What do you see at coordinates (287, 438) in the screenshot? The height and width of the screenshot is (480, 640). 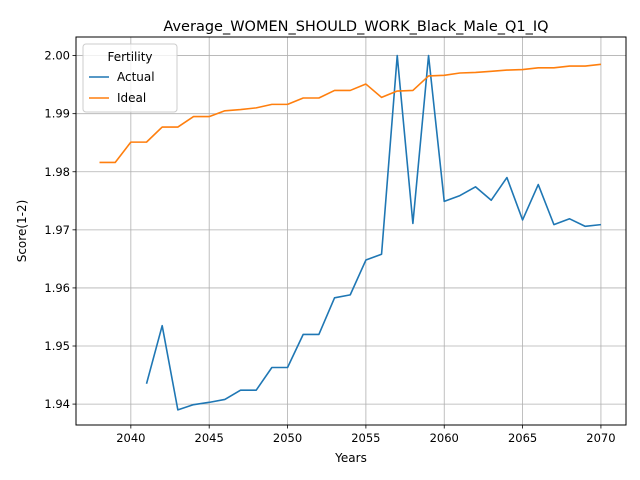 I see `x-tick-label: 2050` at bounding box center [287, 438].